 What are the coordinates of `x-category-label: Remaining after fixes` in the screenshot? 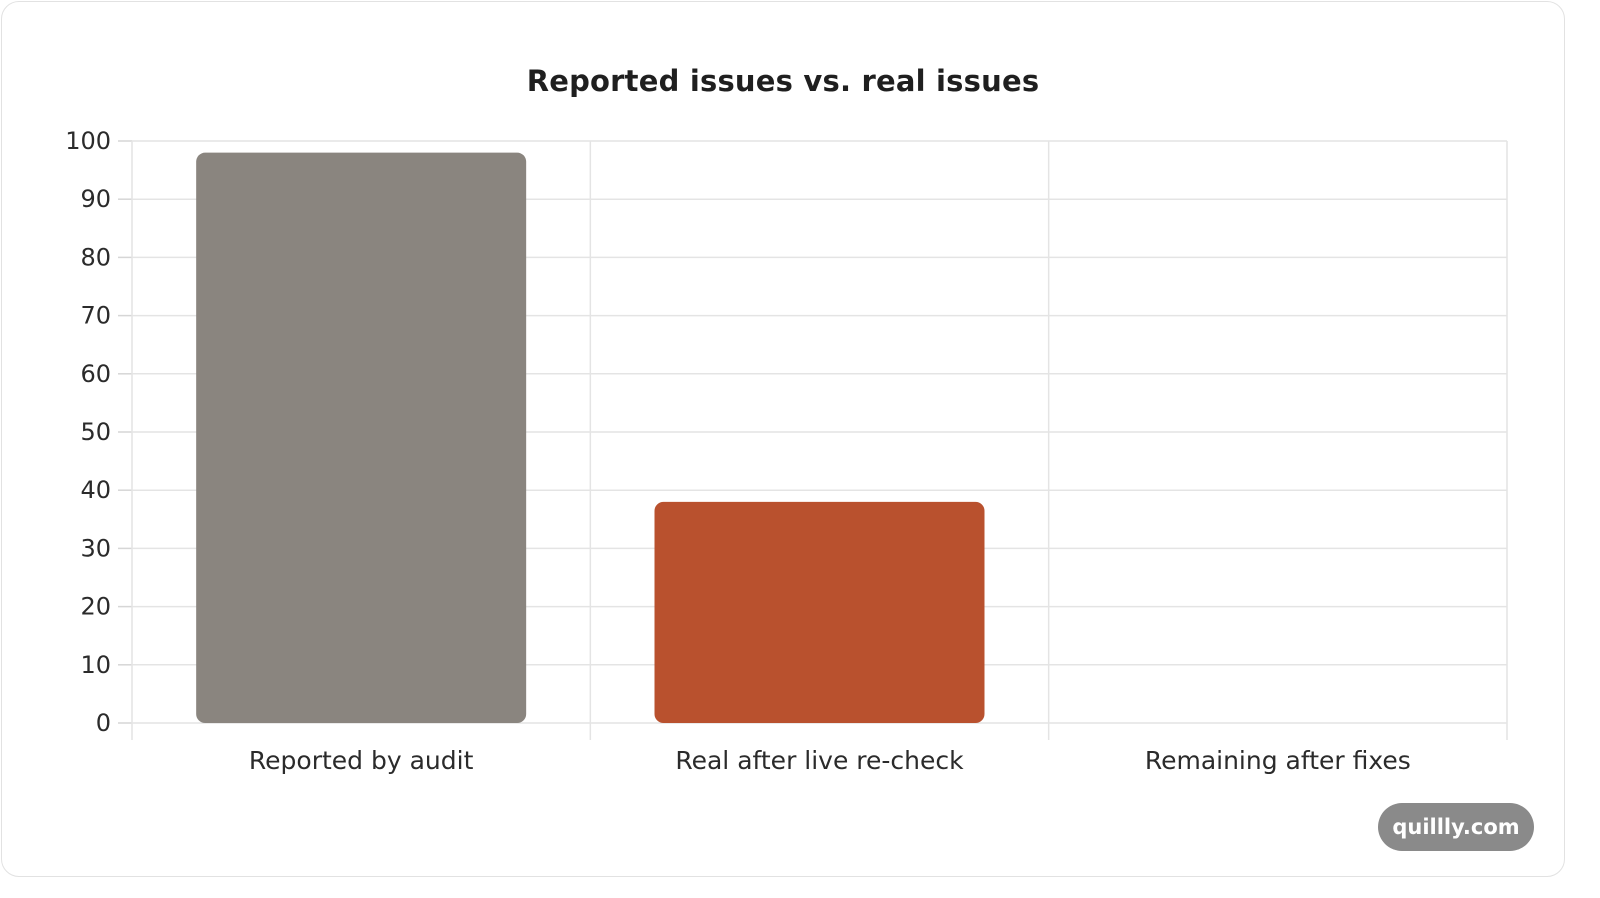 It's located at (1278, 760).